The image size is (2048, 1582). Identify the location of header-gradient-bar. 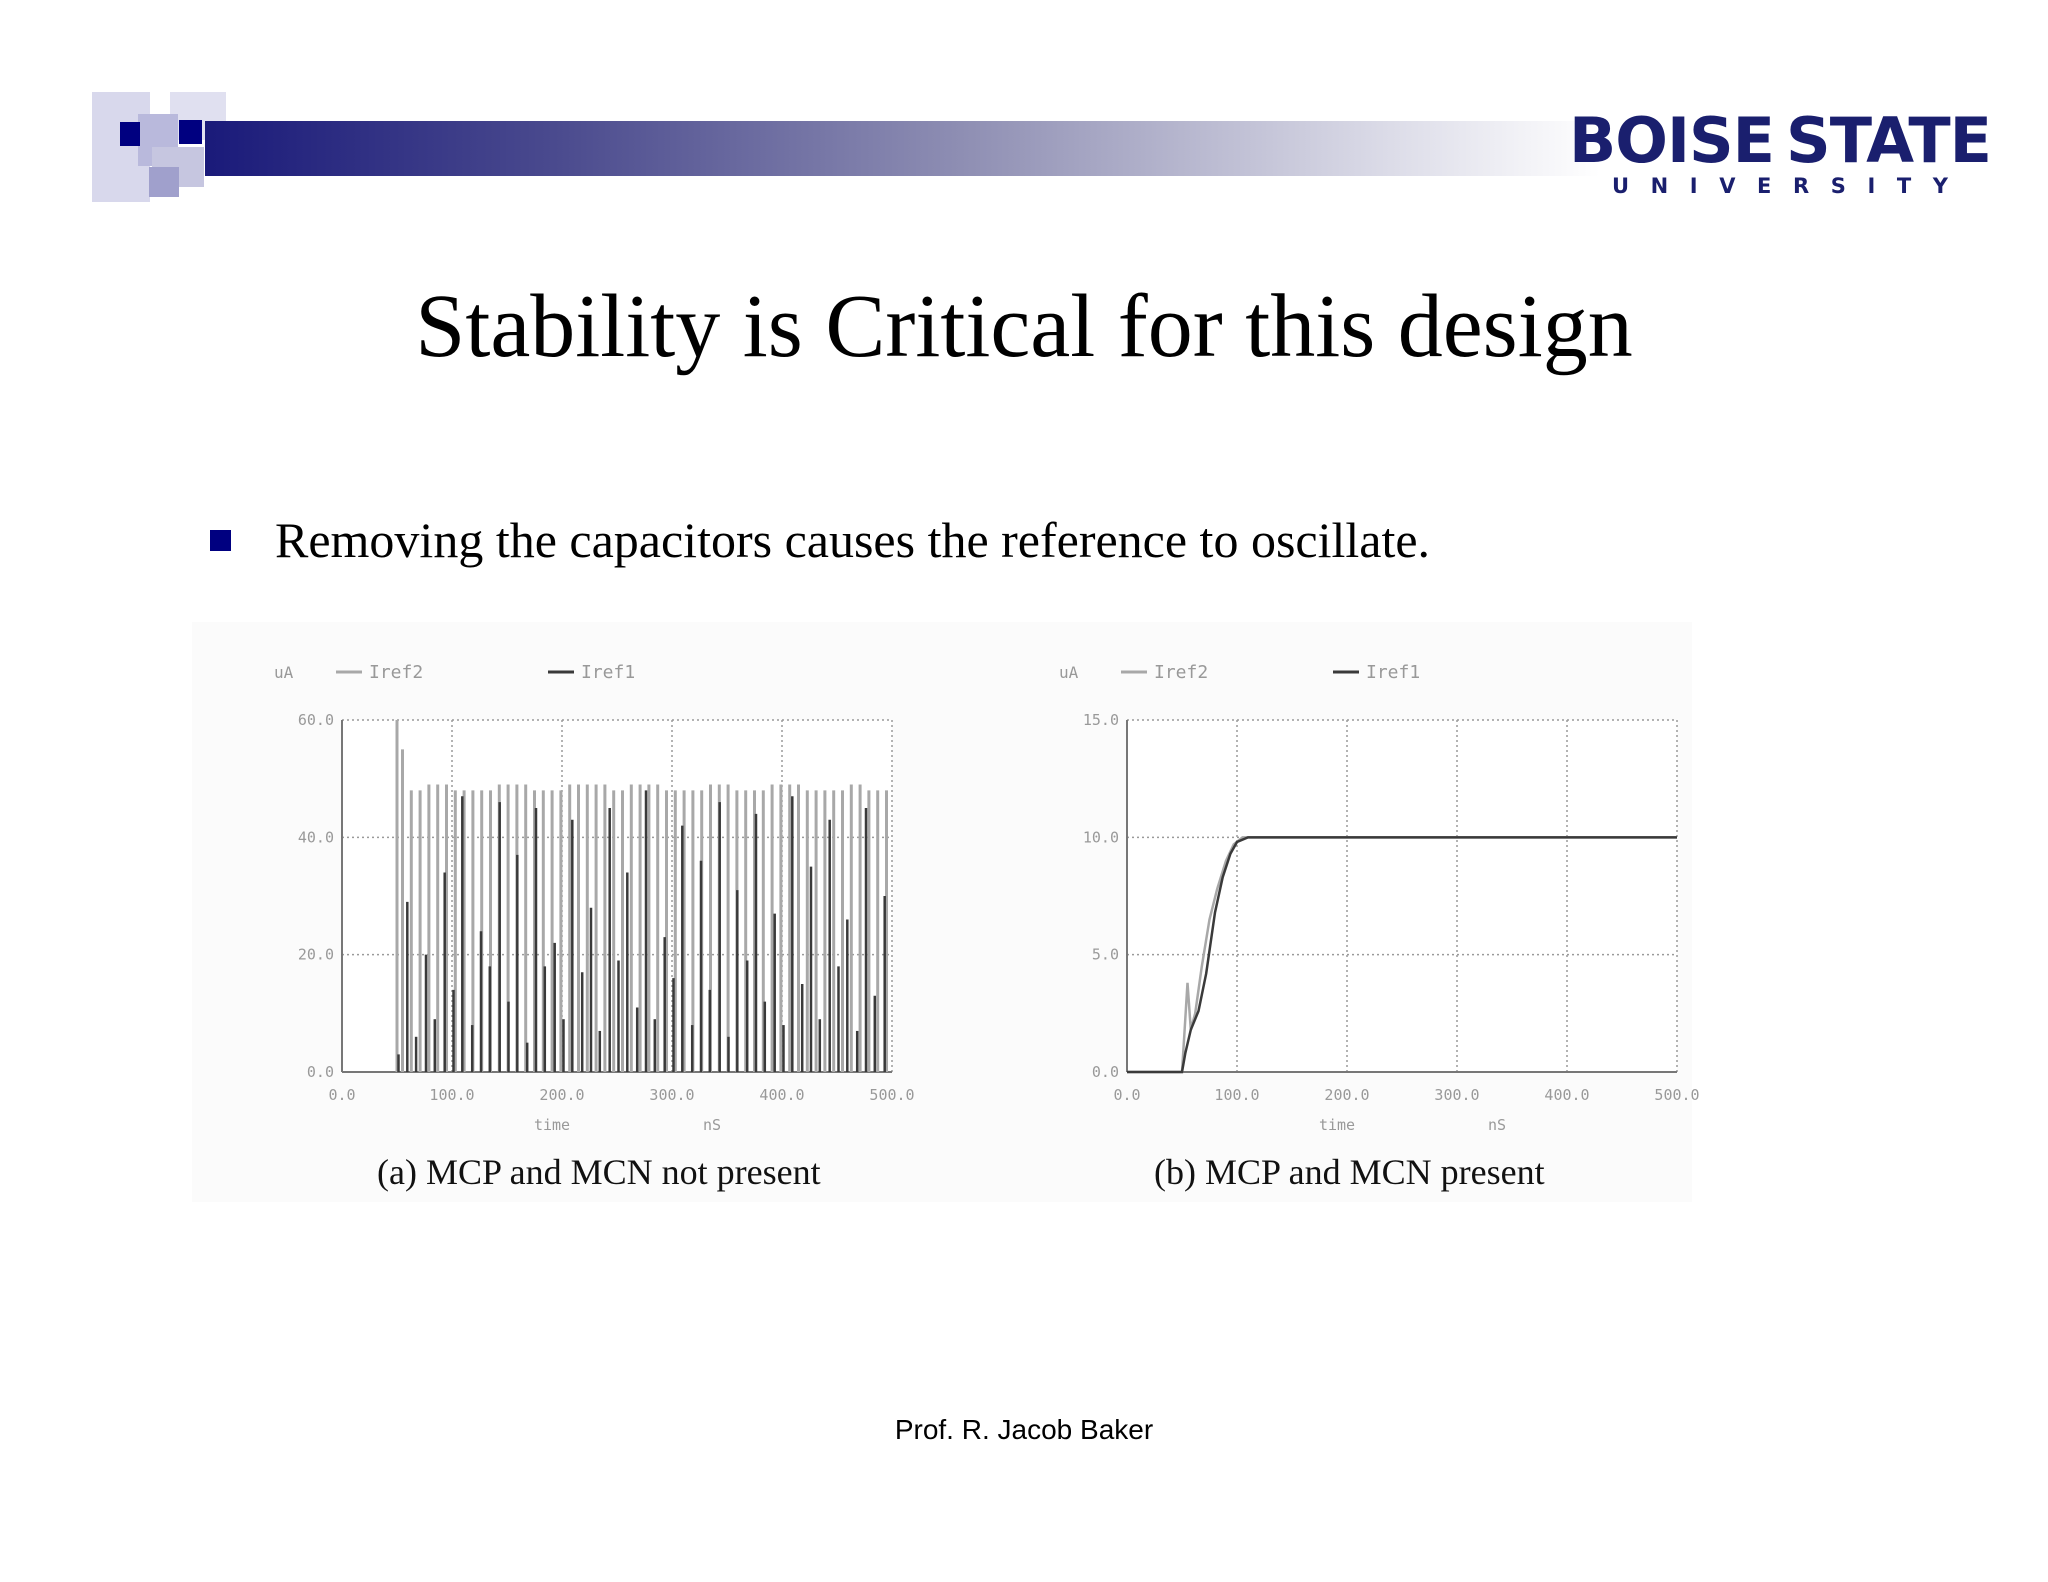
(902, 148).